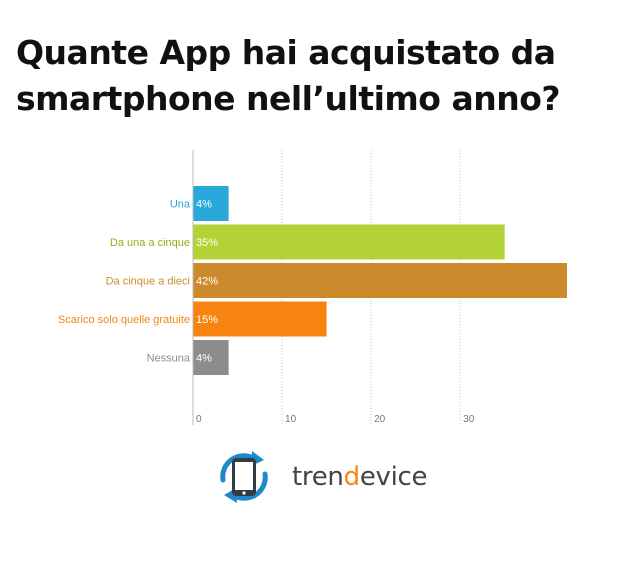  Describe the element at coordinates (169, 359) in the screenshot. I see `category-label: Nessuna` at that location.